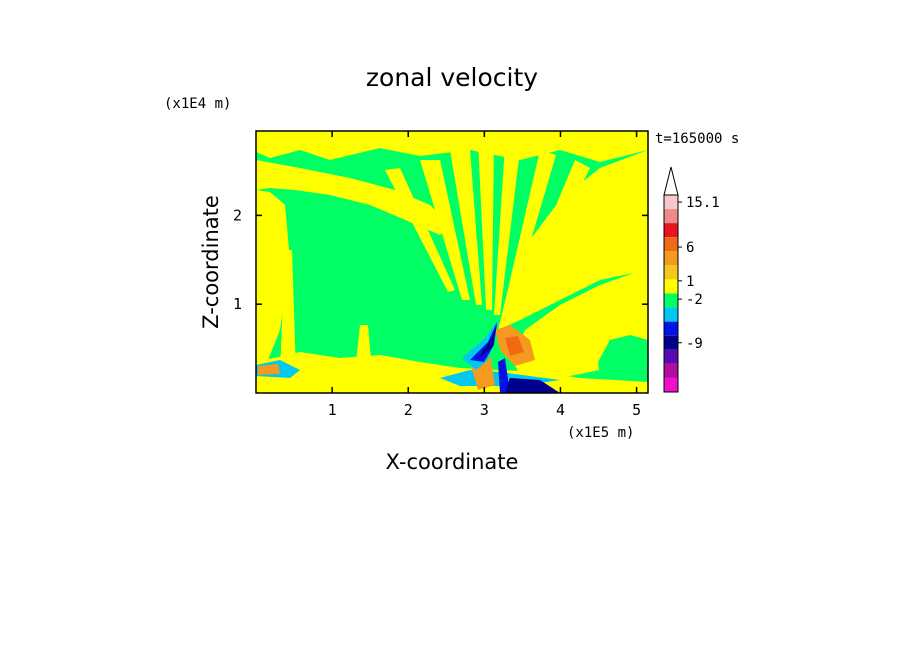 The image size is (904, 654). What do you see at coordinates (452, 146) in the screenshot?
I see `top-yellow-band` at bounding box center [452, 146].